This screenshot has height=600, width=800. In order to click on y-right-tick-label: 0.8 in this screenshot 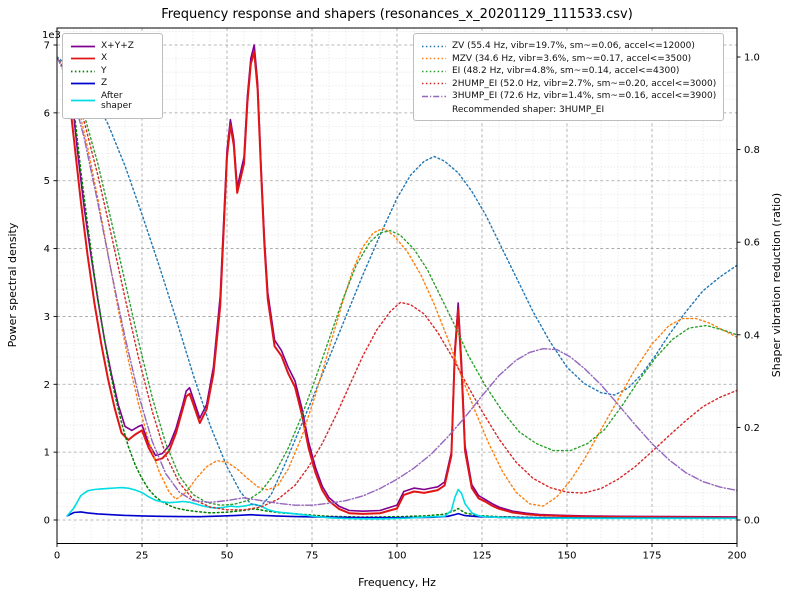, I will do `click(752, 150)`.